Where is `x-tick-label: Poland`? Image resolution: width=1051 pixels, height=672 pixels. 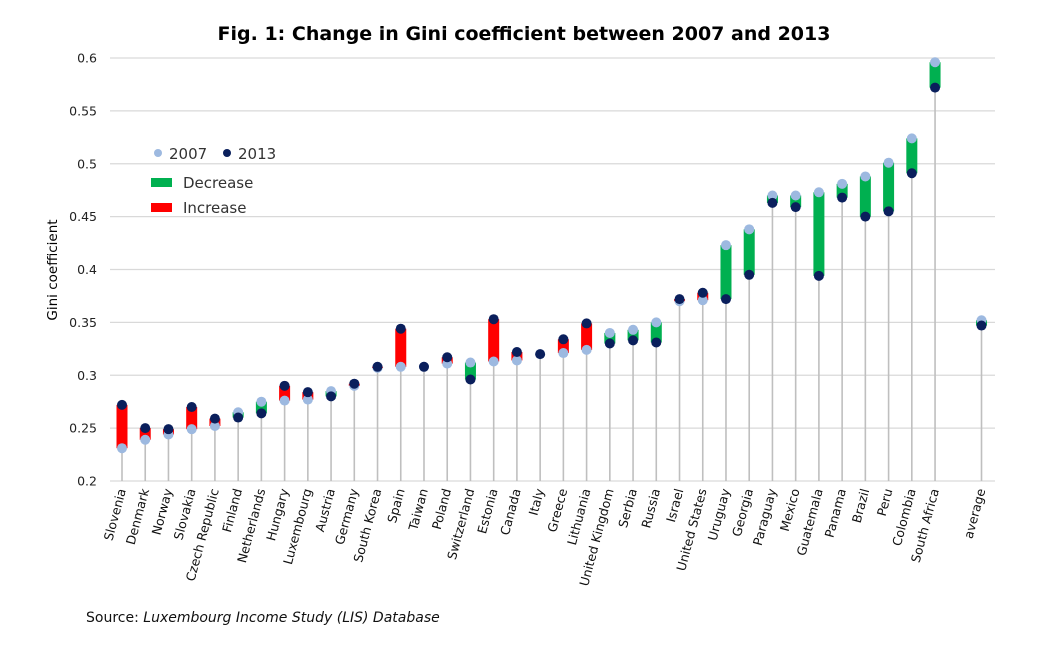
x-tick-label: Poland is located at coordinates (441, 509).